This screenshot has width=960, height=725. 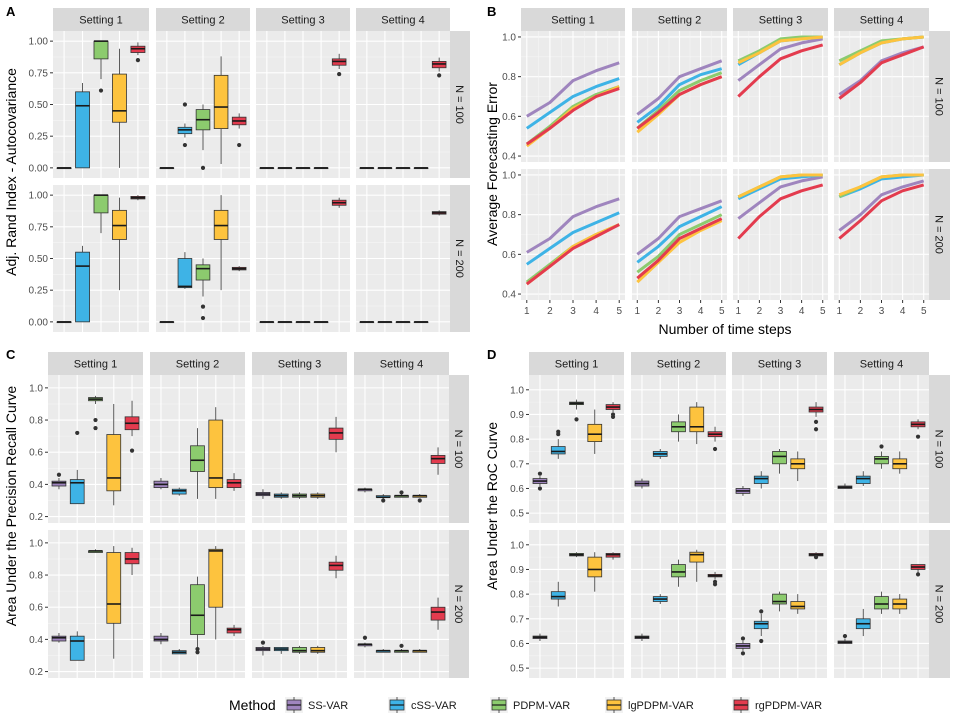 I want to click on y-tick-label: 0.75, so click(x=39, y=227).